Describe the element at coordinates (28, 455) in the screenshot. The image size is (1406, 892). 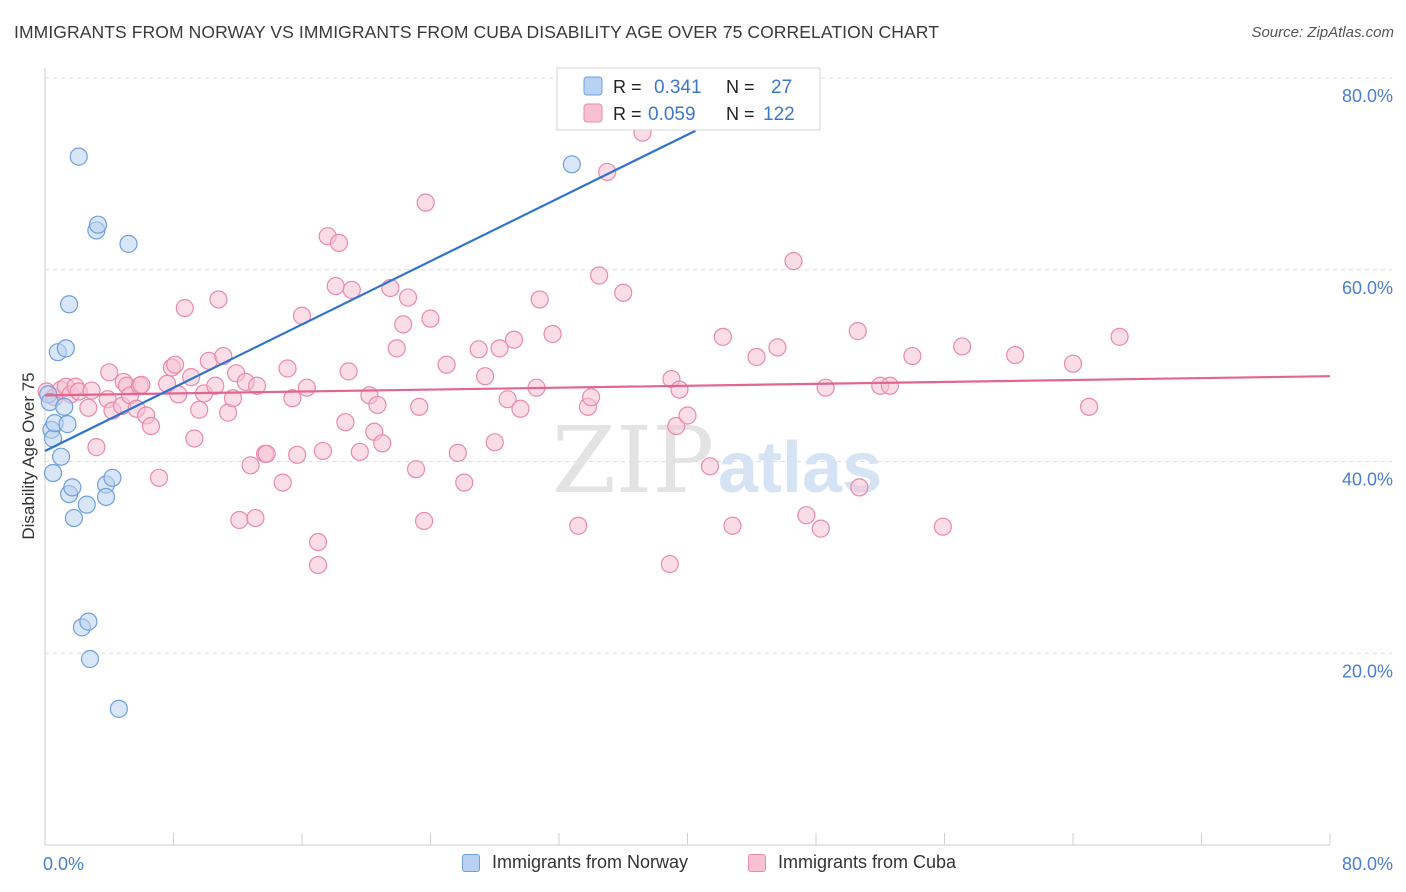
I see `y-axis-label: Disability Age Over 75` at that location.